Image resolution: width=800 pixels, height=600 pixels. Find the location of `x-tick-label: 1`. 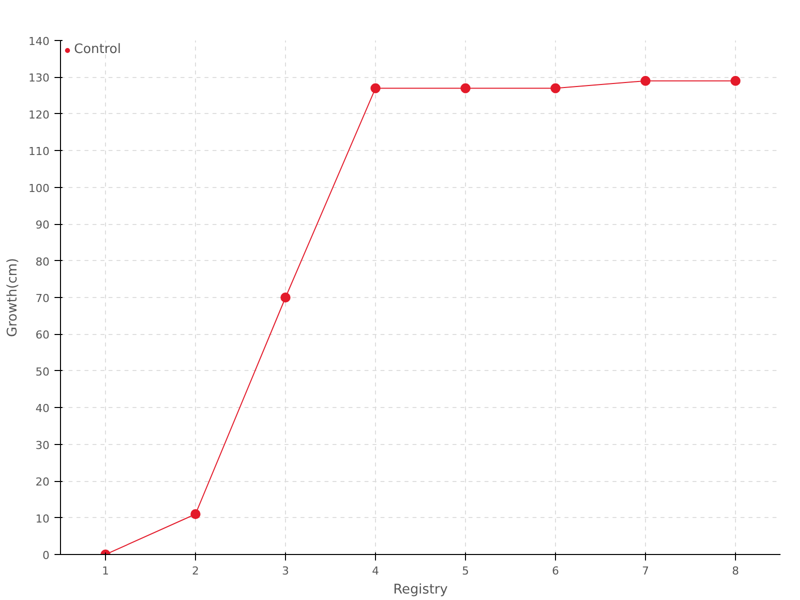

x-tick-label: 1 is located at coordinates (105, 571).